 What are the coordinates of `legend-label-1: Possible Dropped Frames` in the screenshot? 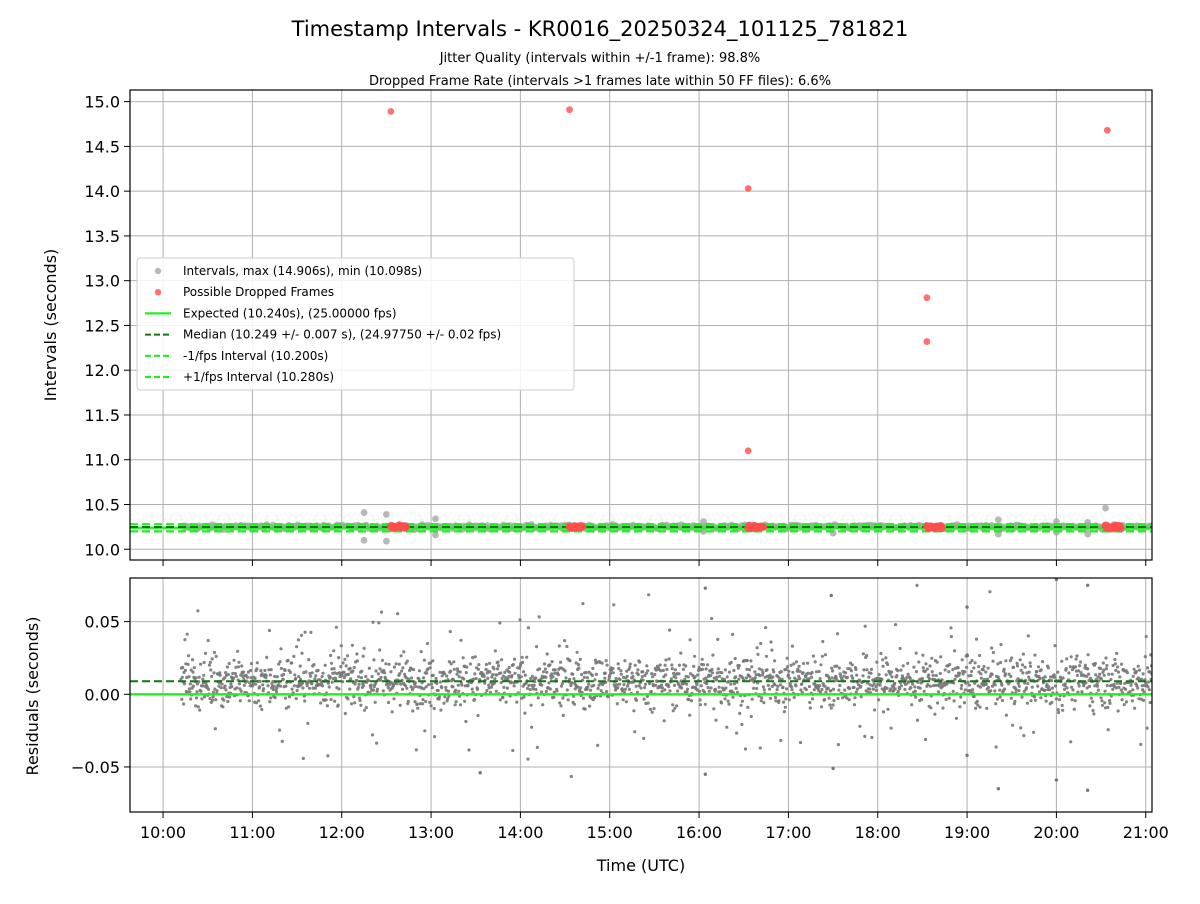 It's located at (258, 292).